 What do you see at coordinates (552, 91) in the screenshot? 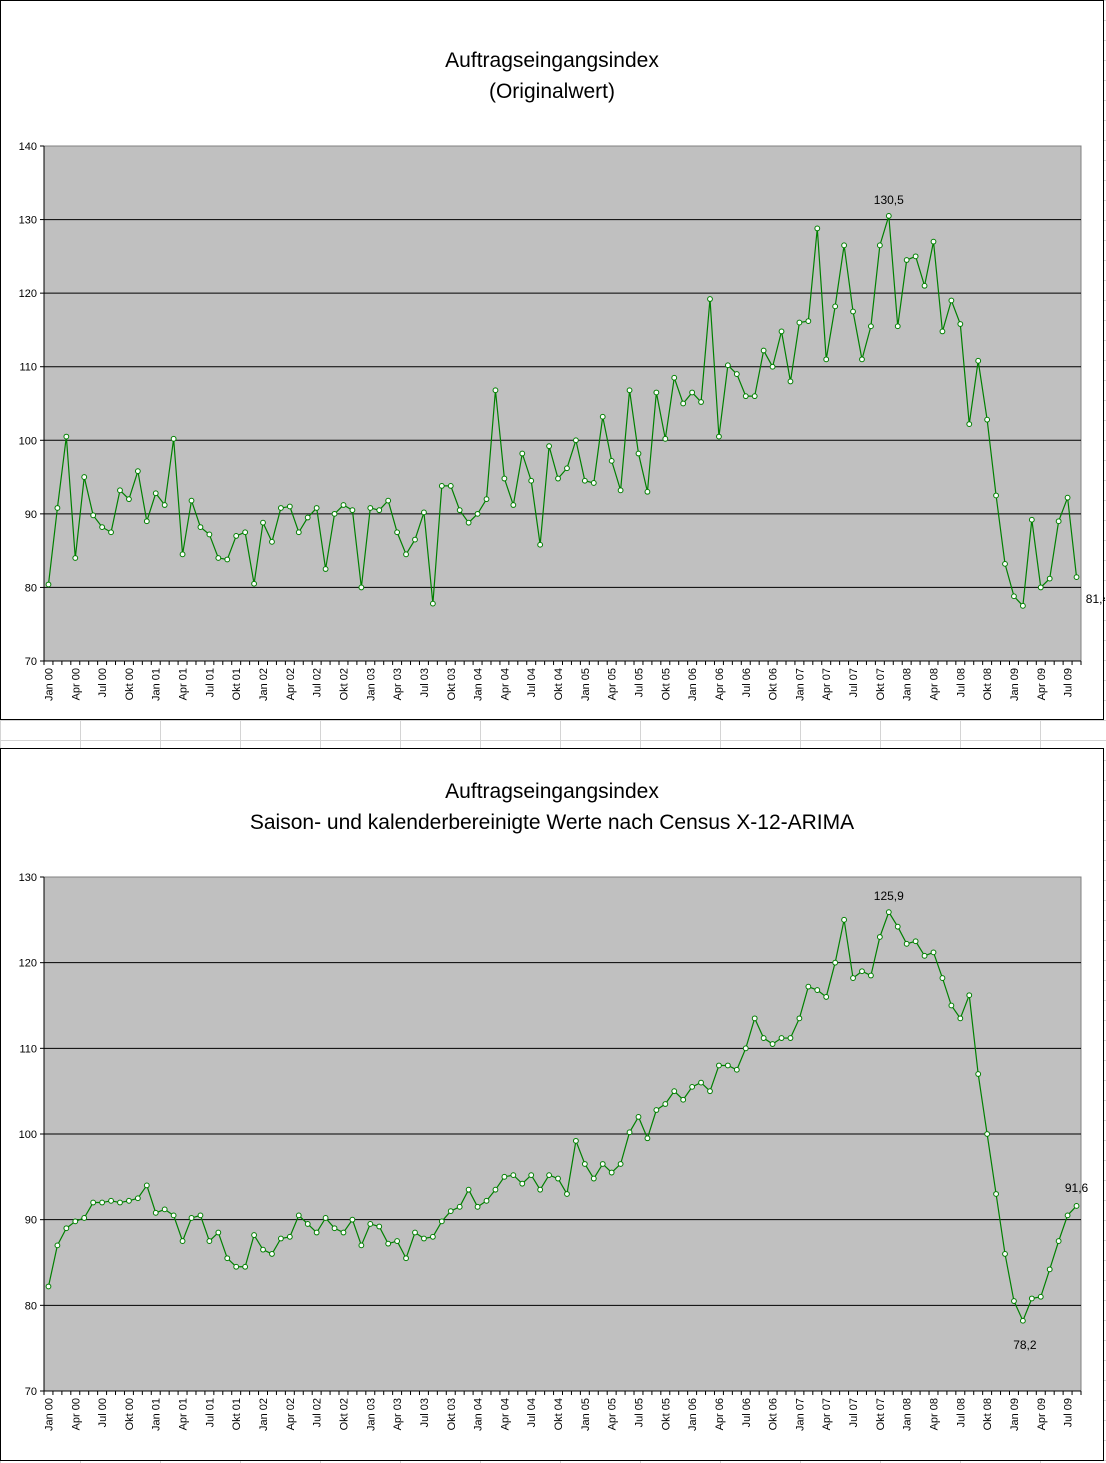
I see `chart-subtitle: (Originalwert)` at bounding box center [552, 91].